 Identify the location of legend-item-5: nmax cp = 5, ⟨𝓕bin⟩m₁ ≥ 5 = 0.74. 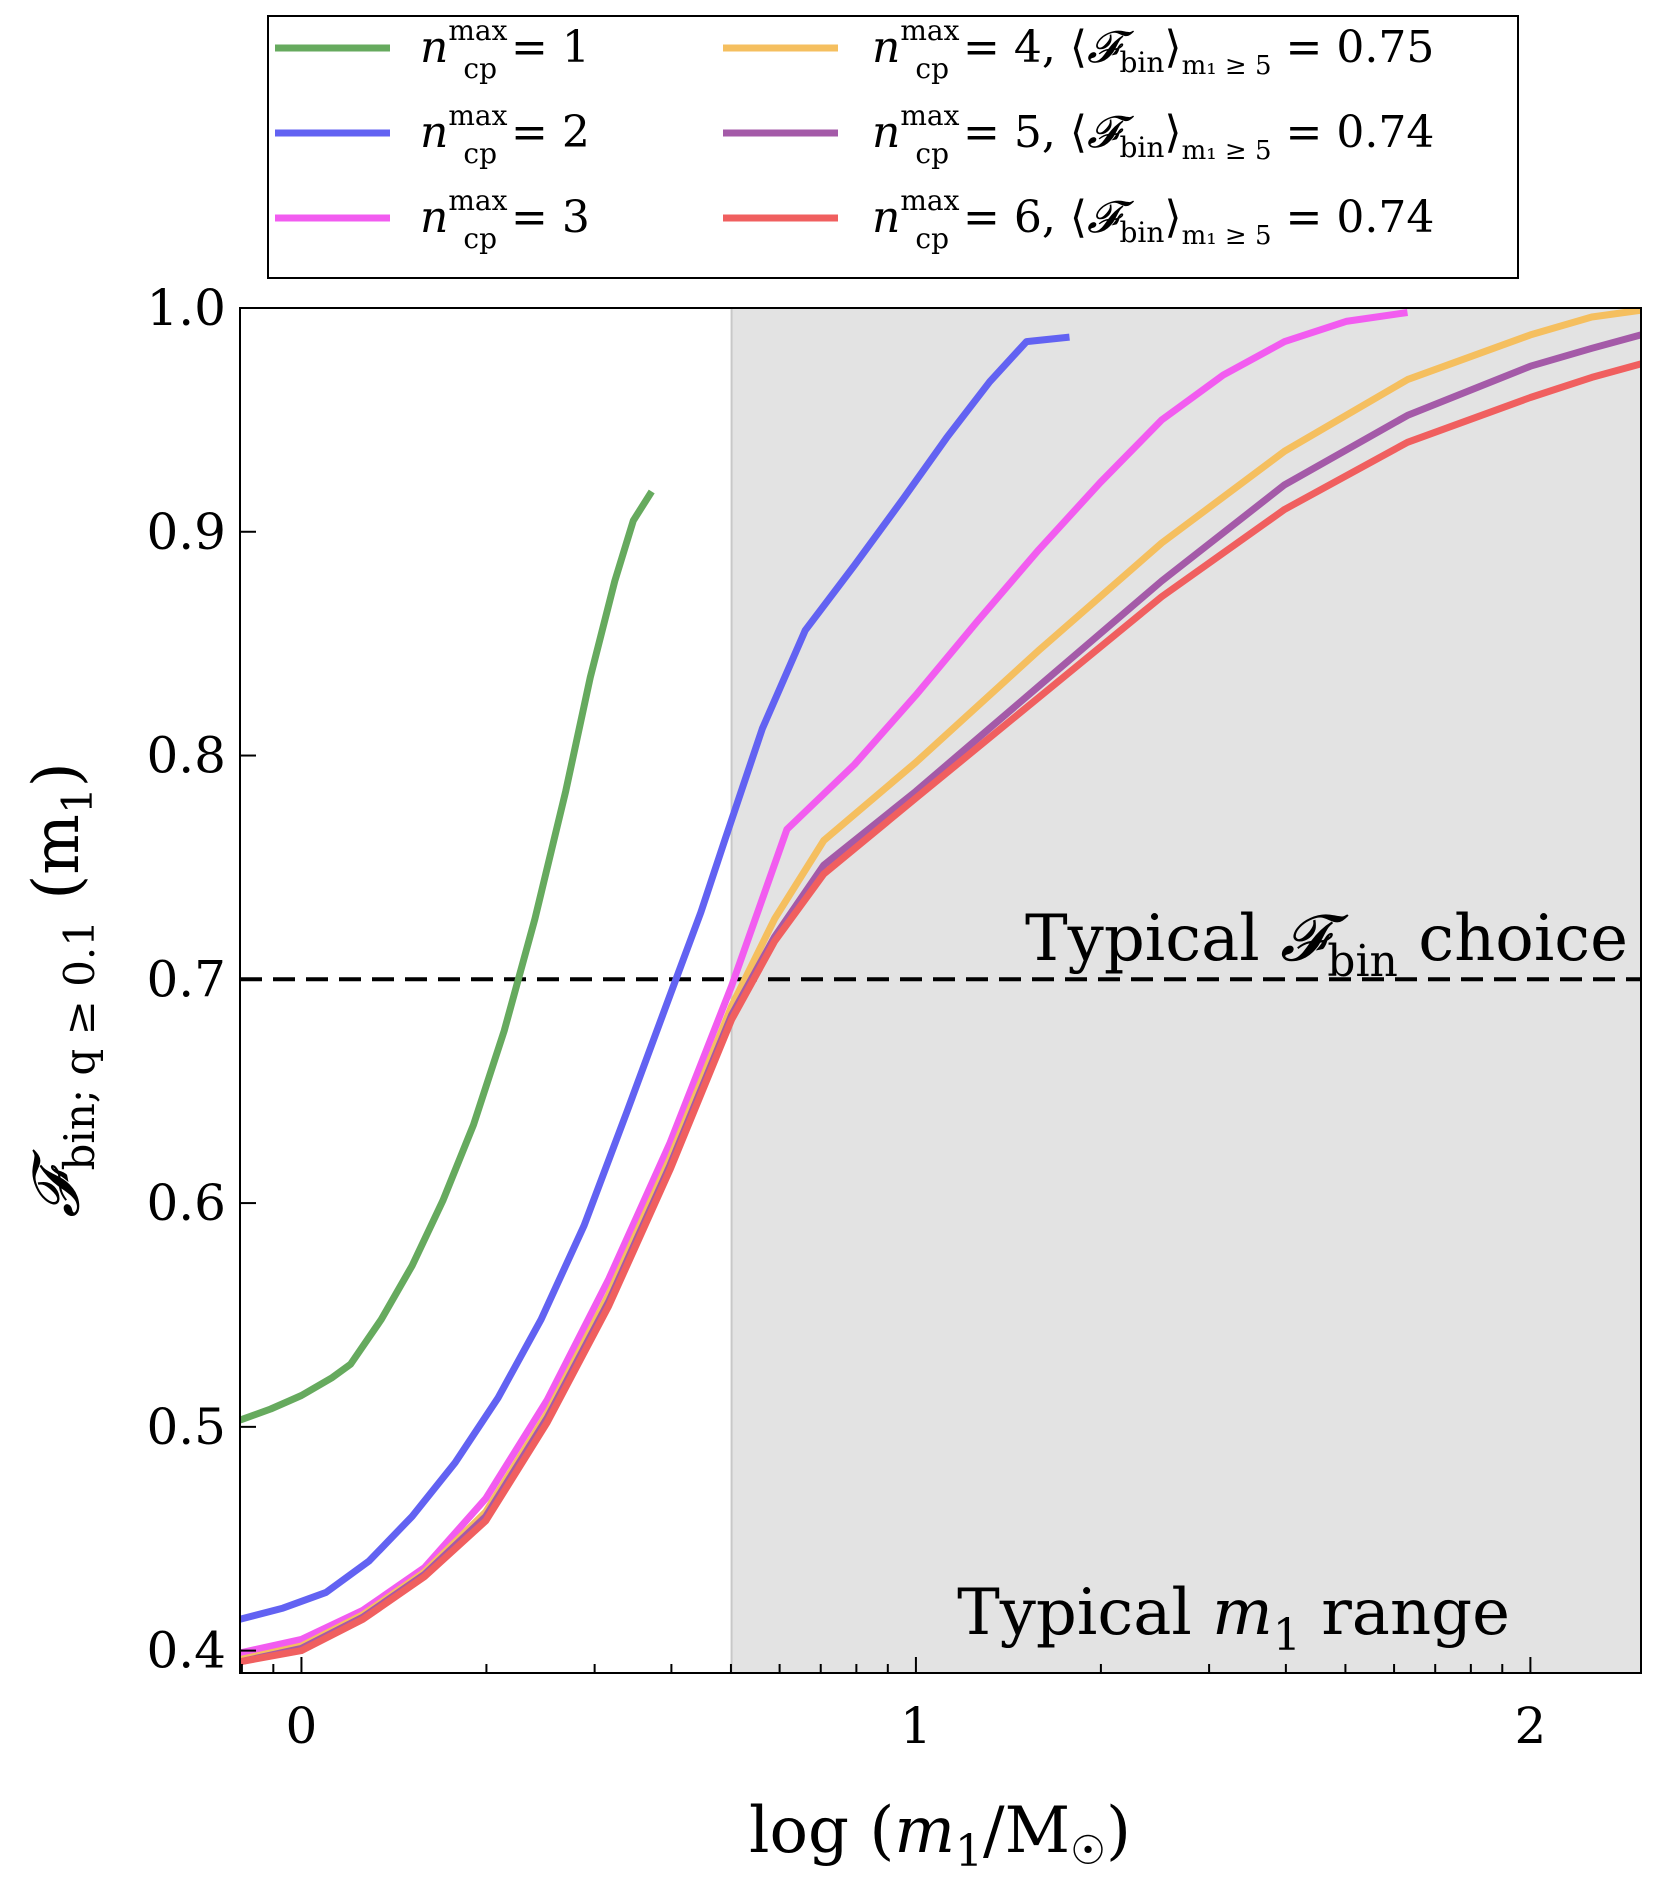
(1078, 134).